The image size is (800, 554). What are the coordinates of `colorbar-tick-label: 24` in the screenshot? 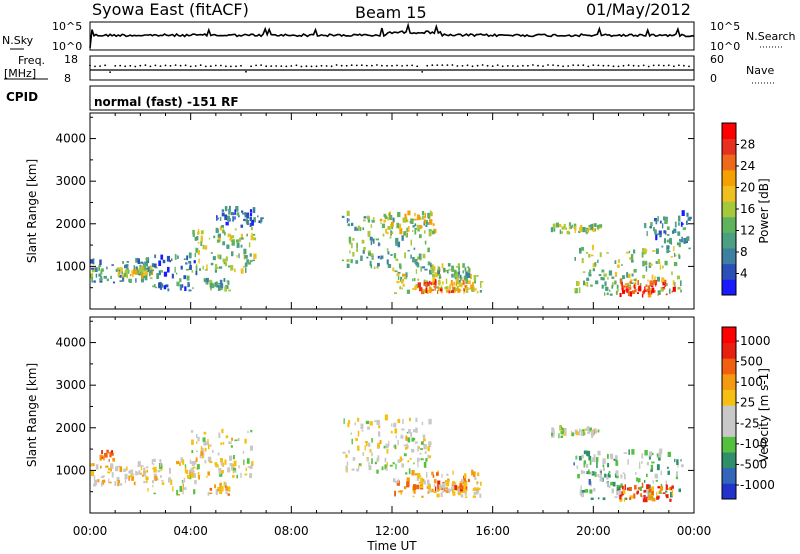 It's located at (747, 166).